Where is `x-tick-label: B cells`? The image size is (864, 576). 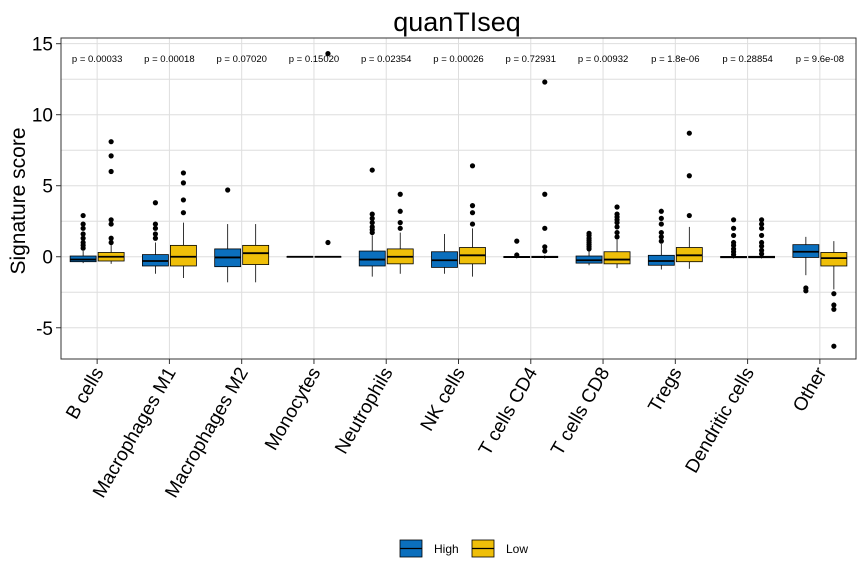 x-tick-label: B cells is located at coordinates (85, 393).